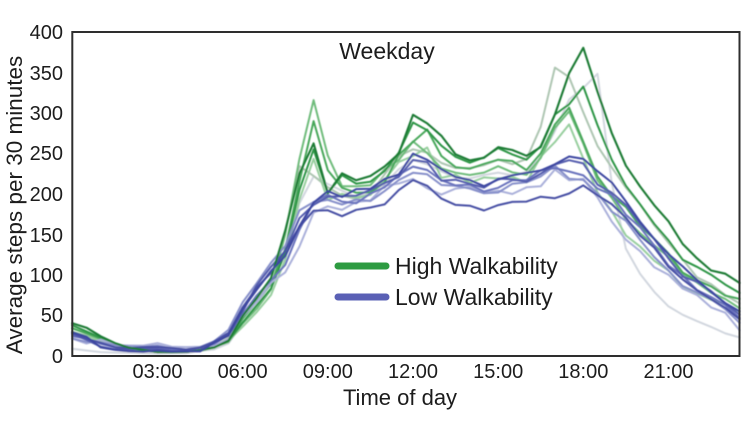  Describe the element at coordinates (46, 33) in the screenshot. I see `svg-text: 400` at that location.